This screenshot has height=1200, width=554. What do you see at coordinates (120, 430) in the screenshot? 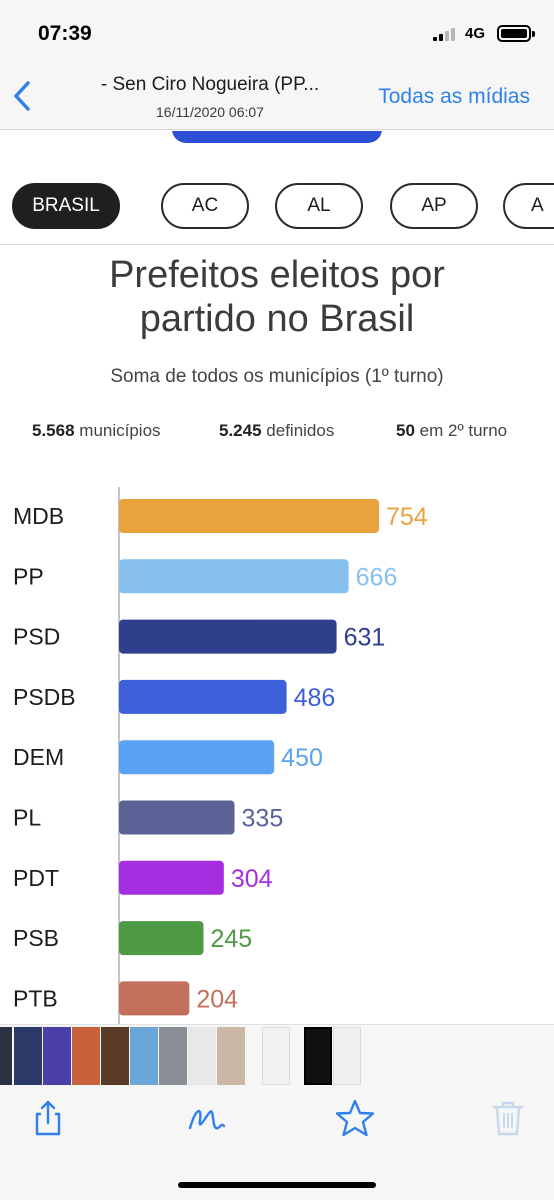
I see `stat-municipios-label: municípios` at bounding box center [120, 430].